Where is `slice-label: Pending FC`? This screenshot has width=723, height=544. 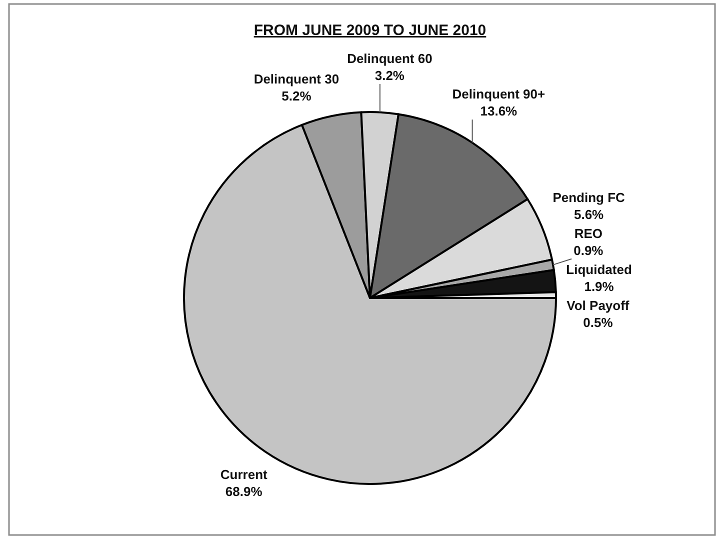 slice-label: Pending FC is located at coordinates (589, 197).